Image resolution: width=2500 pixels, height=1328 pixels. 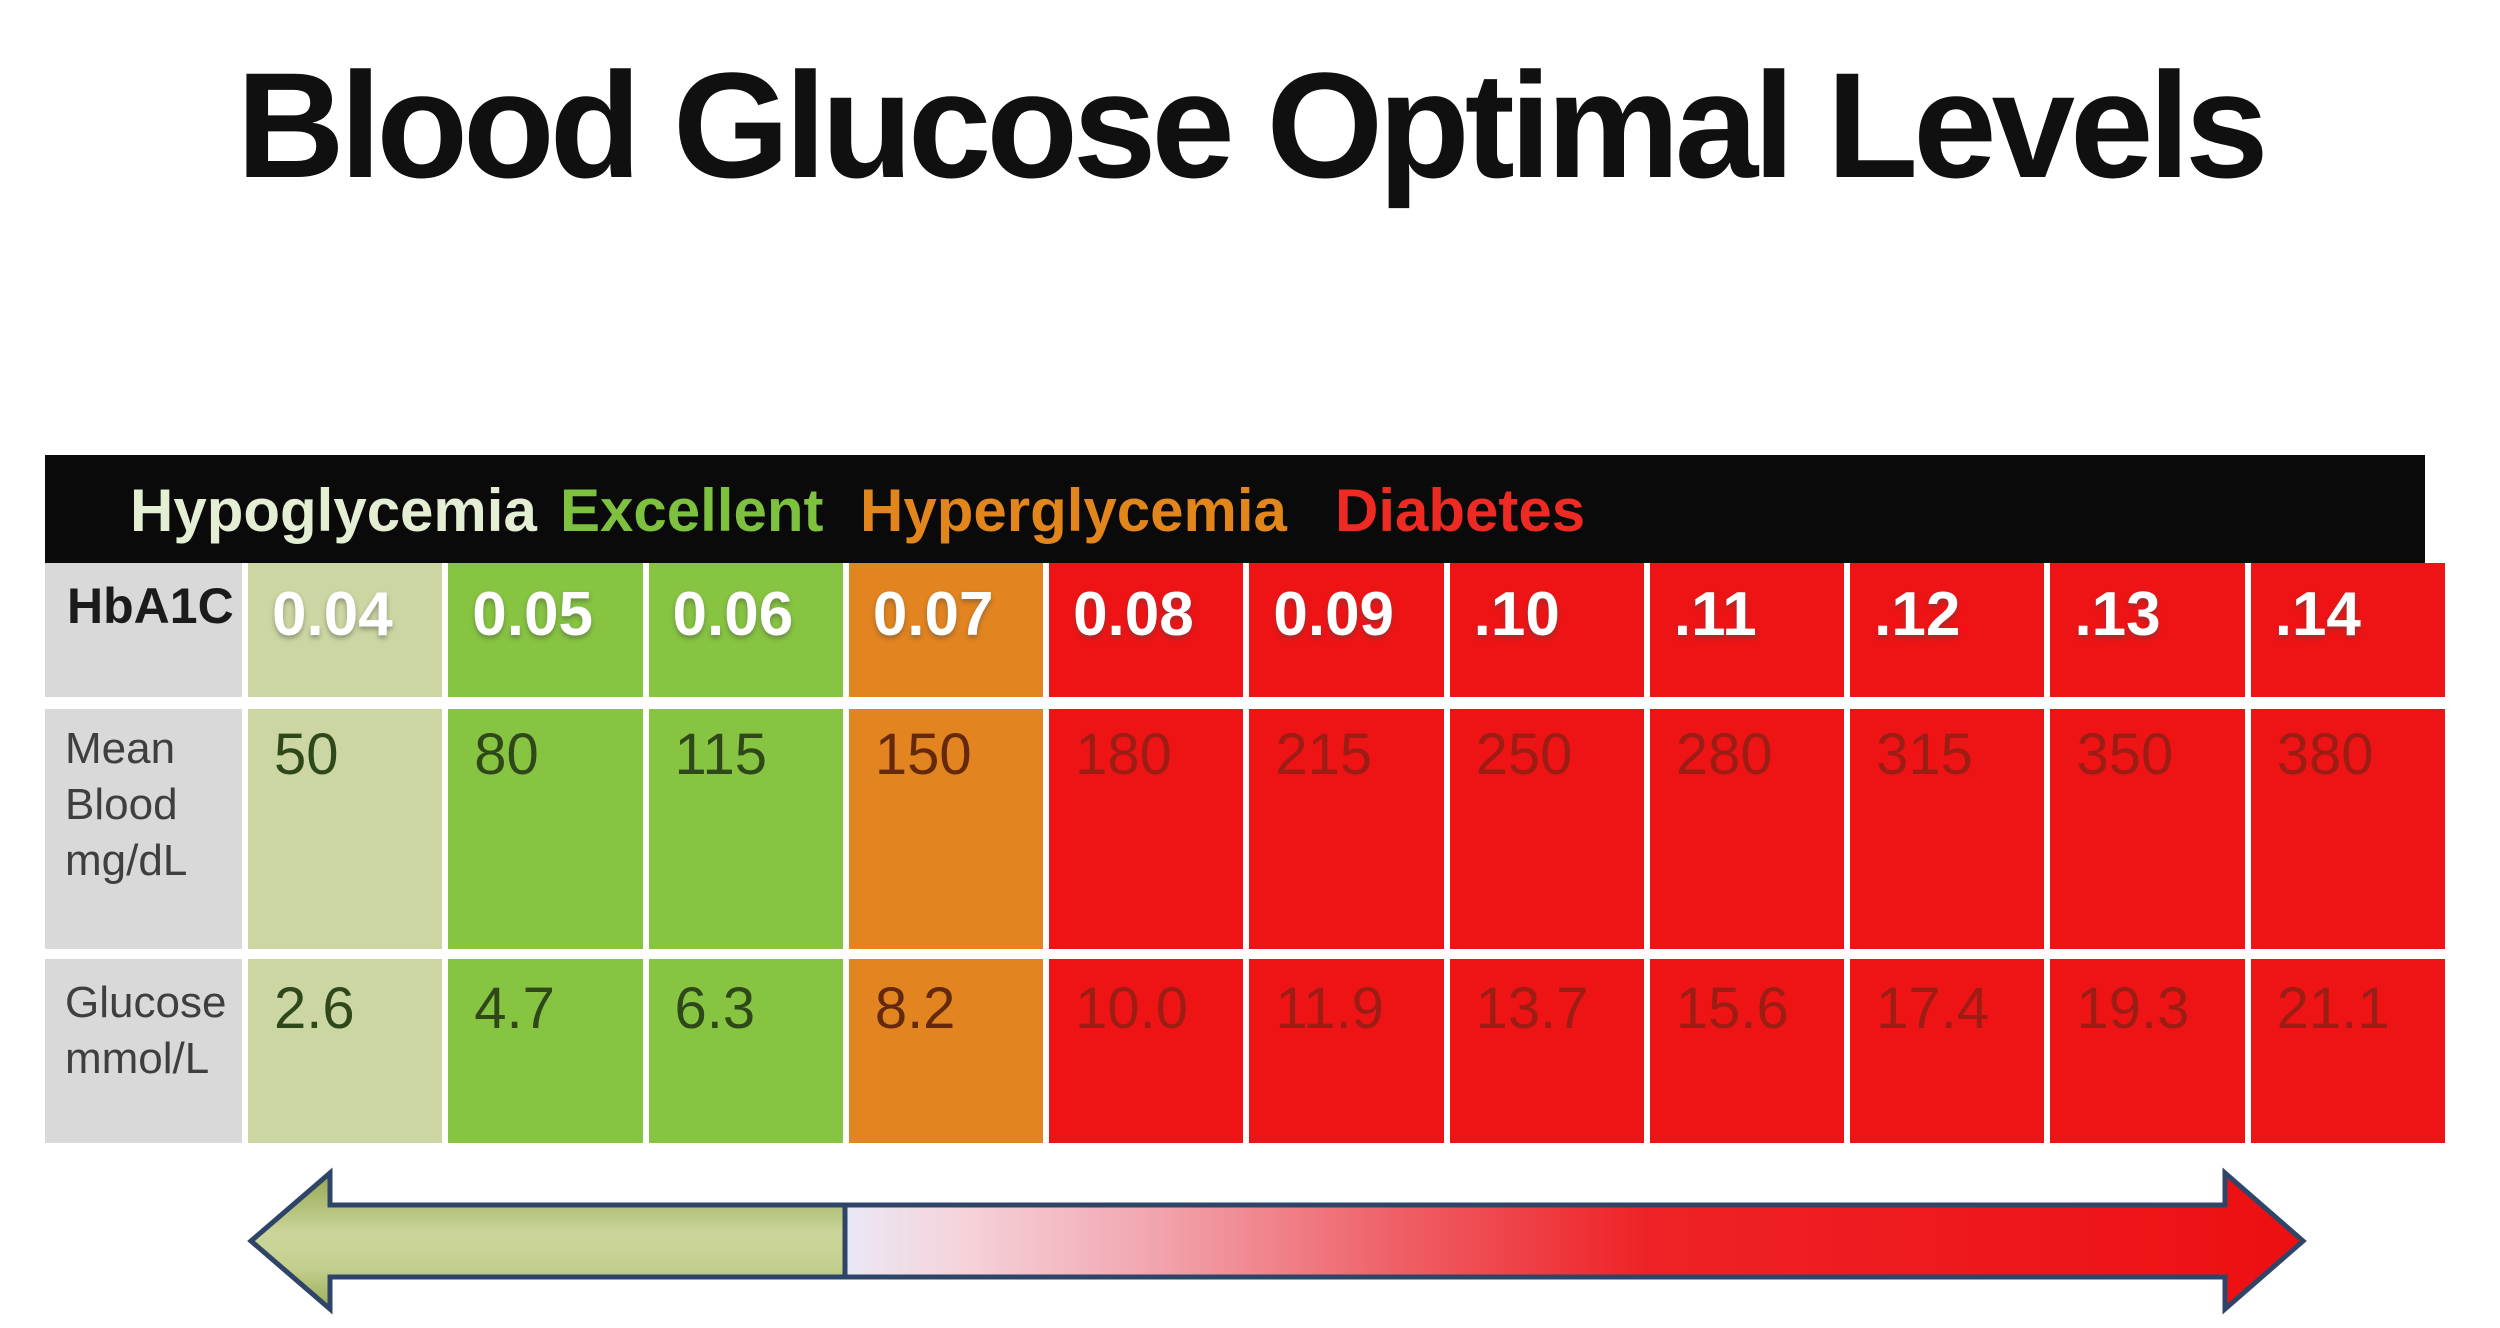 What do you see at coordinates (345, 829) in the screenshot?
I see `mean-blood-cell: 50` at bounding box center [345, 829].